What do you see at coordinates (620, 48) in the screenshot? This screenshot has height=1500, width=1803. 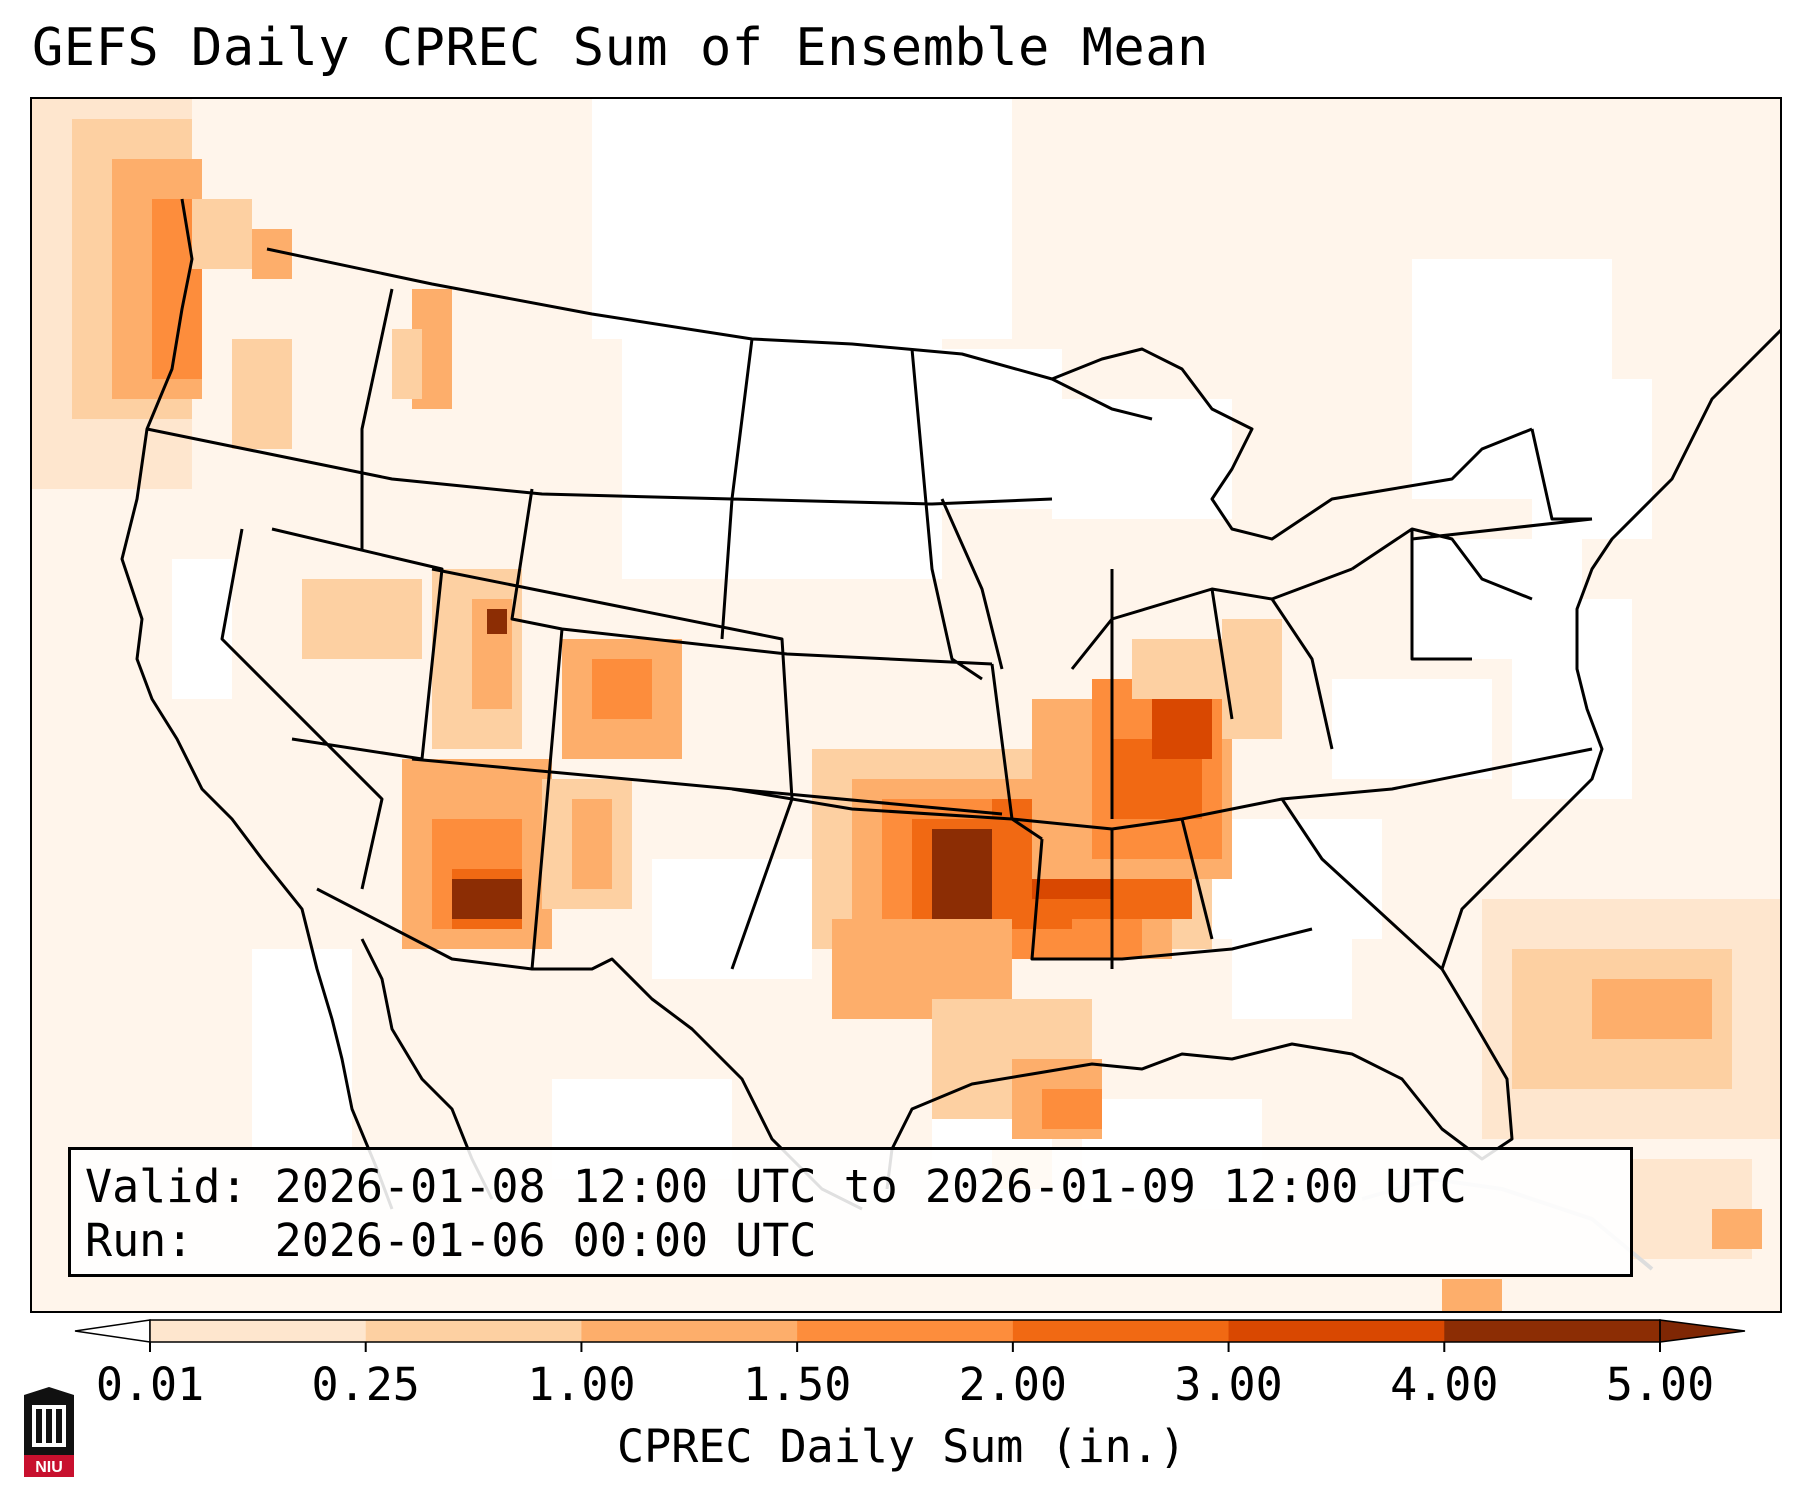 I see `map-title: GEFS Daily CPREC Sum of Ensemble Mean` at bounding box center [620, 48].